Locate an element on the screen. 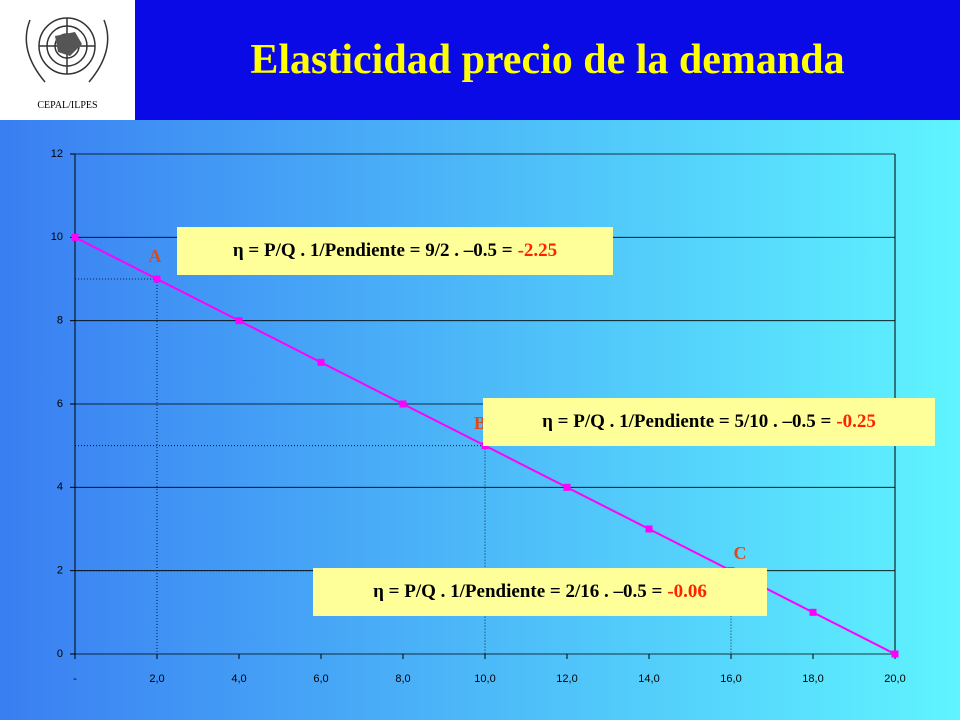 The height and width of the screenshot is (720, 960). y-tick-label: 10 is located at coordinates (57, 237).